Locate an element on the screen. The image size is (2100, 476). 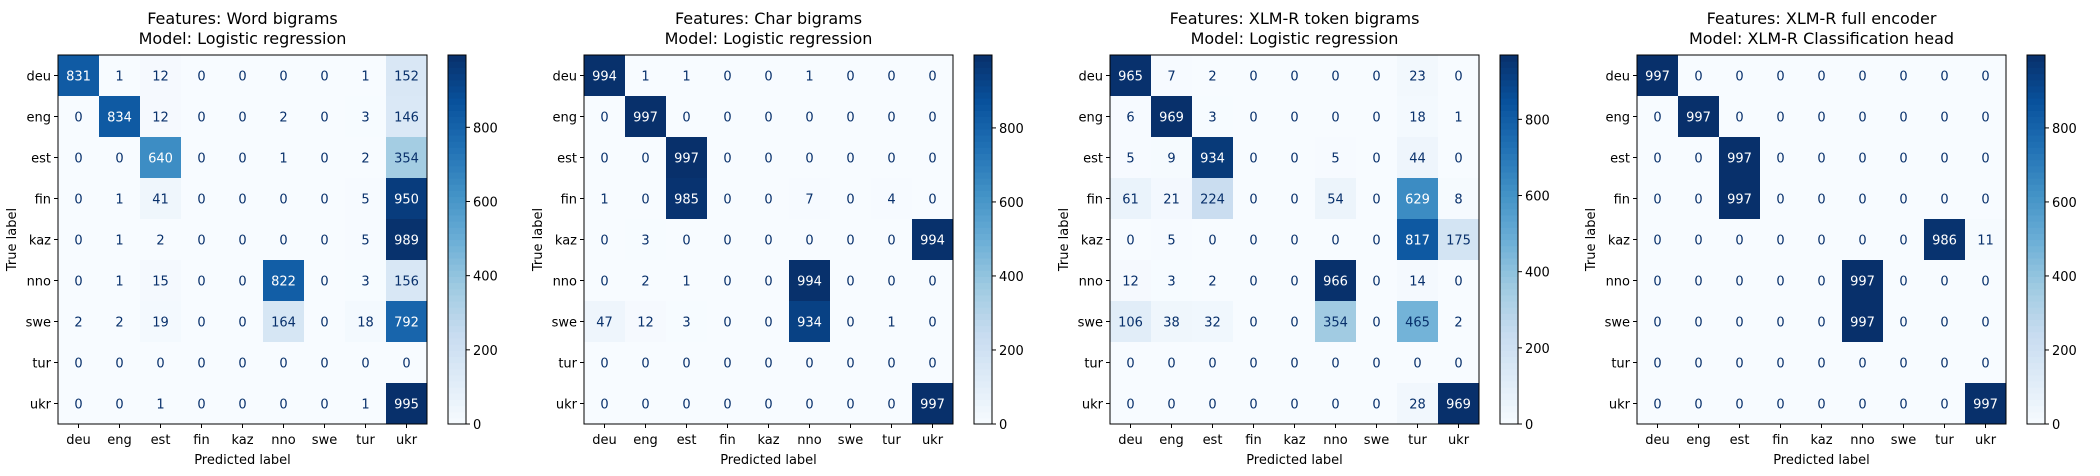
cell-value-label: 792 is located at coordinates (406, 323).